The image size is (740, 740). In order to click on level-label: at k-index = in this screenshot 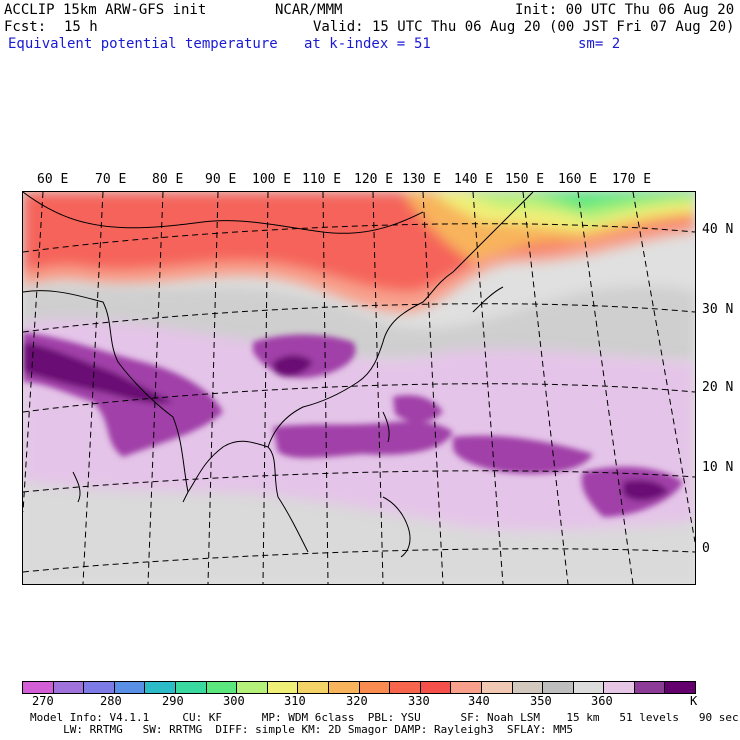, I will do `click(355, 44)`.